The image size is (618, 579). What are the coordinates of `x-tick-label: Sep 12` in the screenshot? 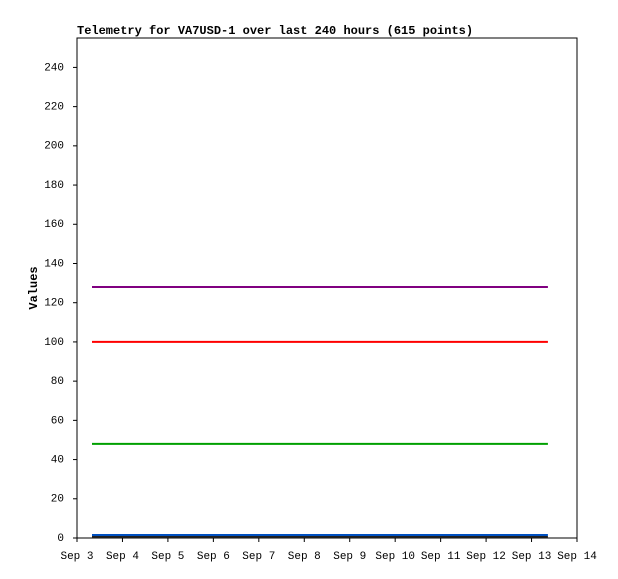 It's located at (486, 557).